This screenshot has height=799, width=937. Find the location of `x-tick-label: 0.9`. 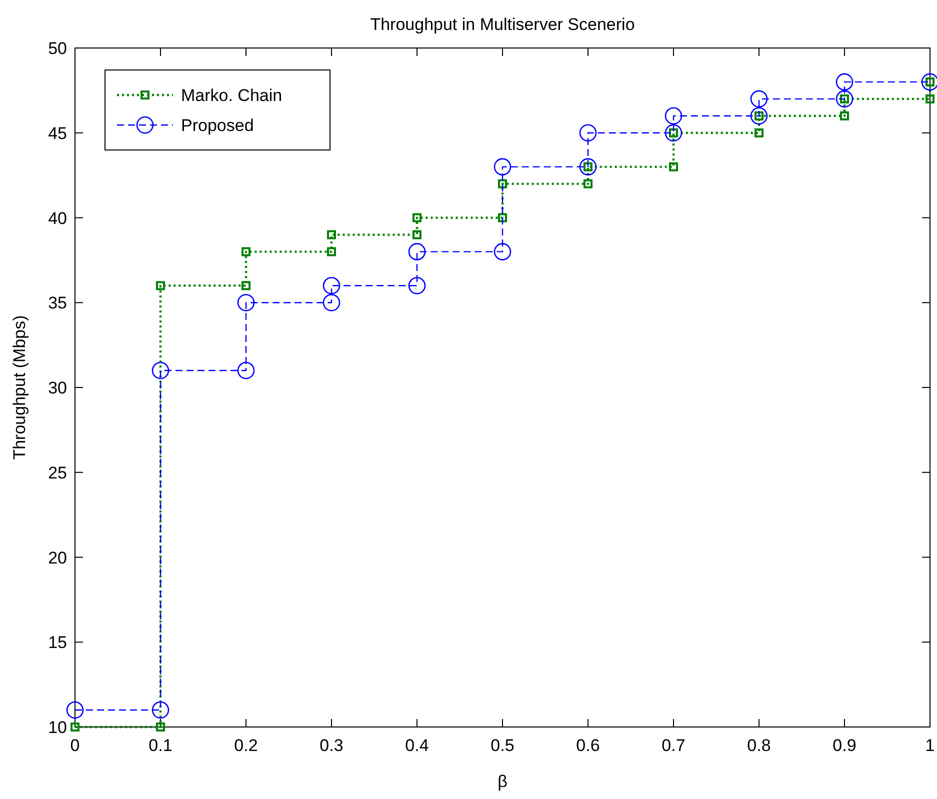

x-tick-label: 0.9 is located at coordinates (844, 745).